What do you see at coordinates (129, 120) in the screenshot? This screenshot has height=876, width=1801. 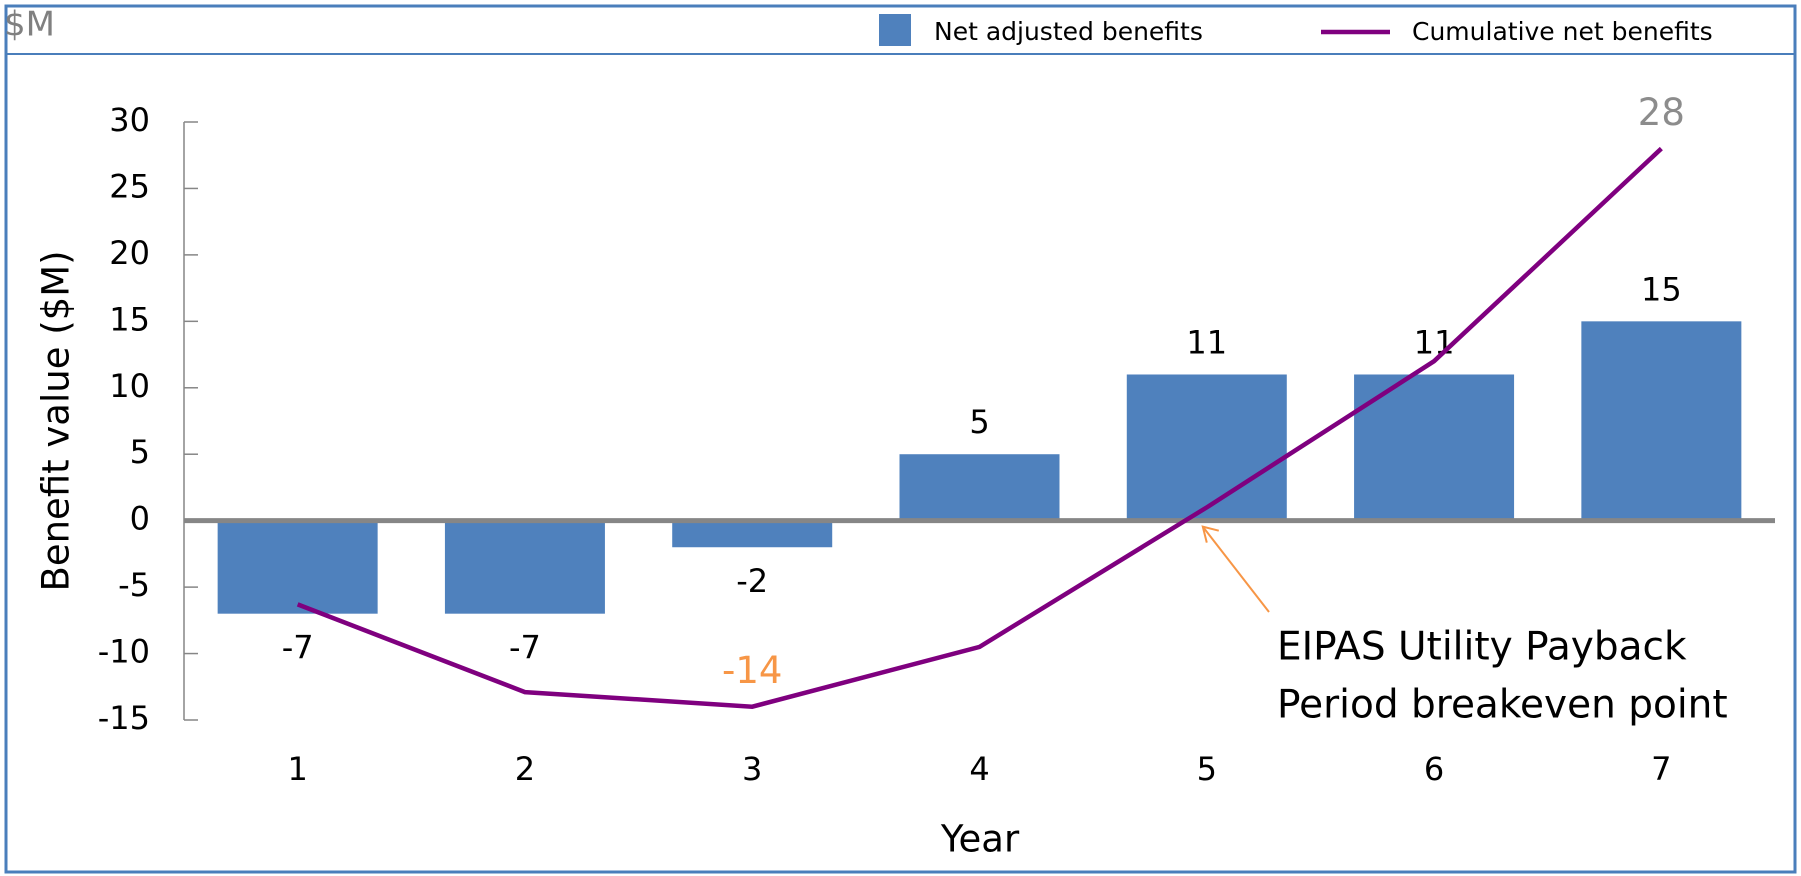 I see `y-tick-label: 30` at bounding box center [129, 120].